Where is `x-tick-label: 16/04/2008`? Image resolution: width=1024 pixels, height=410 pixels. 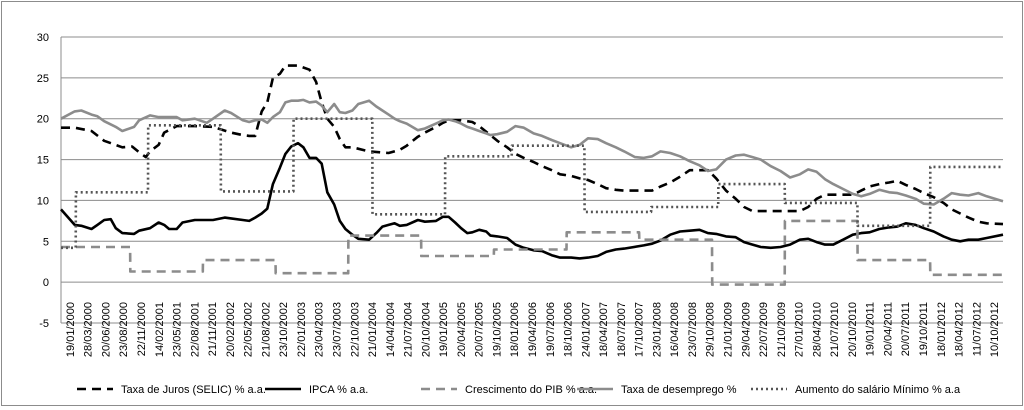
x-tick-label: 16/04/2008 is located at coordinates (675, 329).